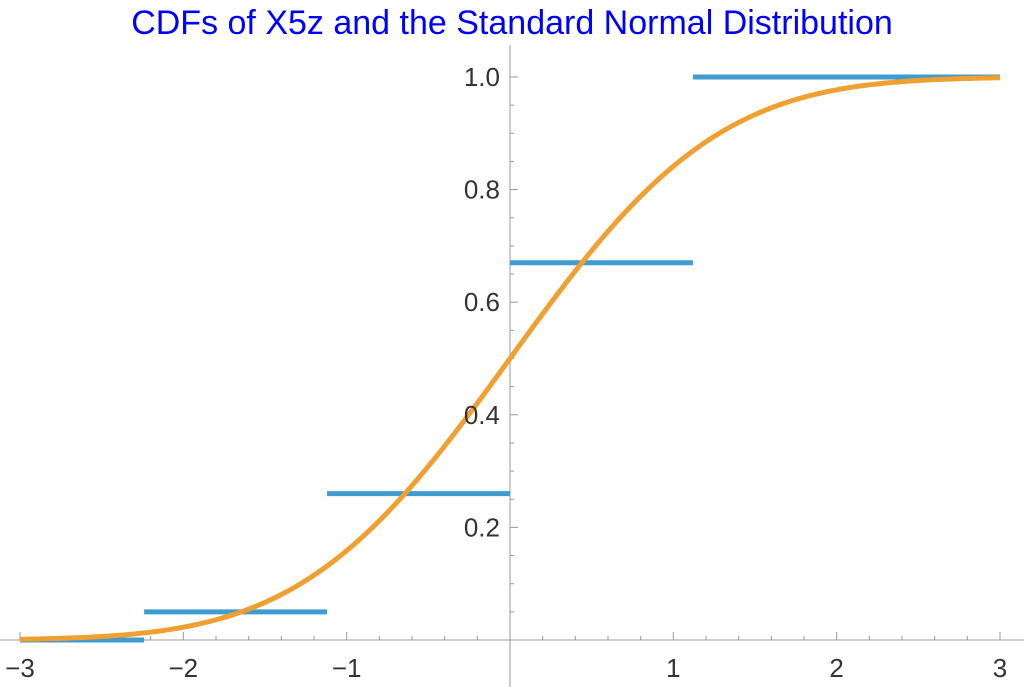  I want to click on y-tick-label: 1.0, so click(482, 77).